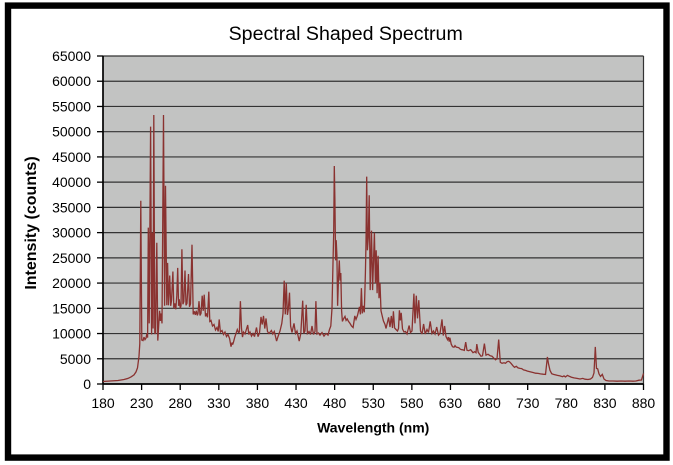 This screenshot has width=673, height=465. Describe the element at coordinates (71, 132) in the screenshot. I see `svg-text: 50000` at that location.